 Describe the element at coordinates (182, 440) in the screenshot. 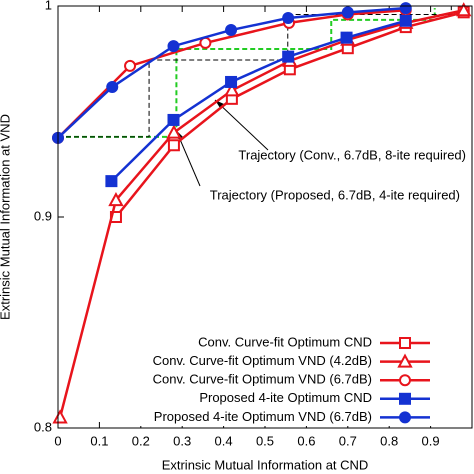

I see `x-tick-label: 0.3` at that location.